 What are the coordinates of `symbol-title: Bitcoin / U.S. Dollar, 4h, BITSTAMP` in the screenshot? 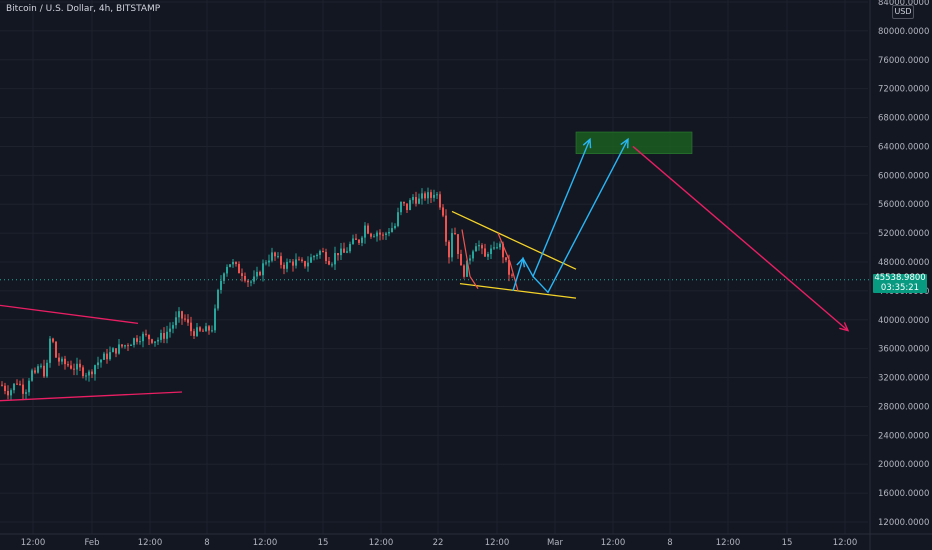 It's located at (83, 9).